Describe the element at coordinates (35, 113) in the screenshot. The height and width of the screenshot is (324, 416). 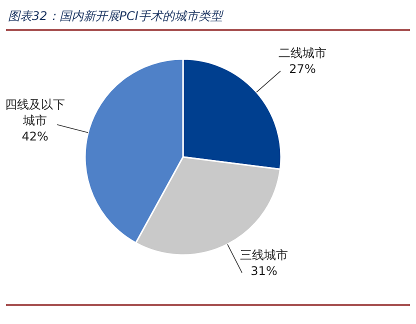
I see `slice-label: 四线及以下城市` at that location.